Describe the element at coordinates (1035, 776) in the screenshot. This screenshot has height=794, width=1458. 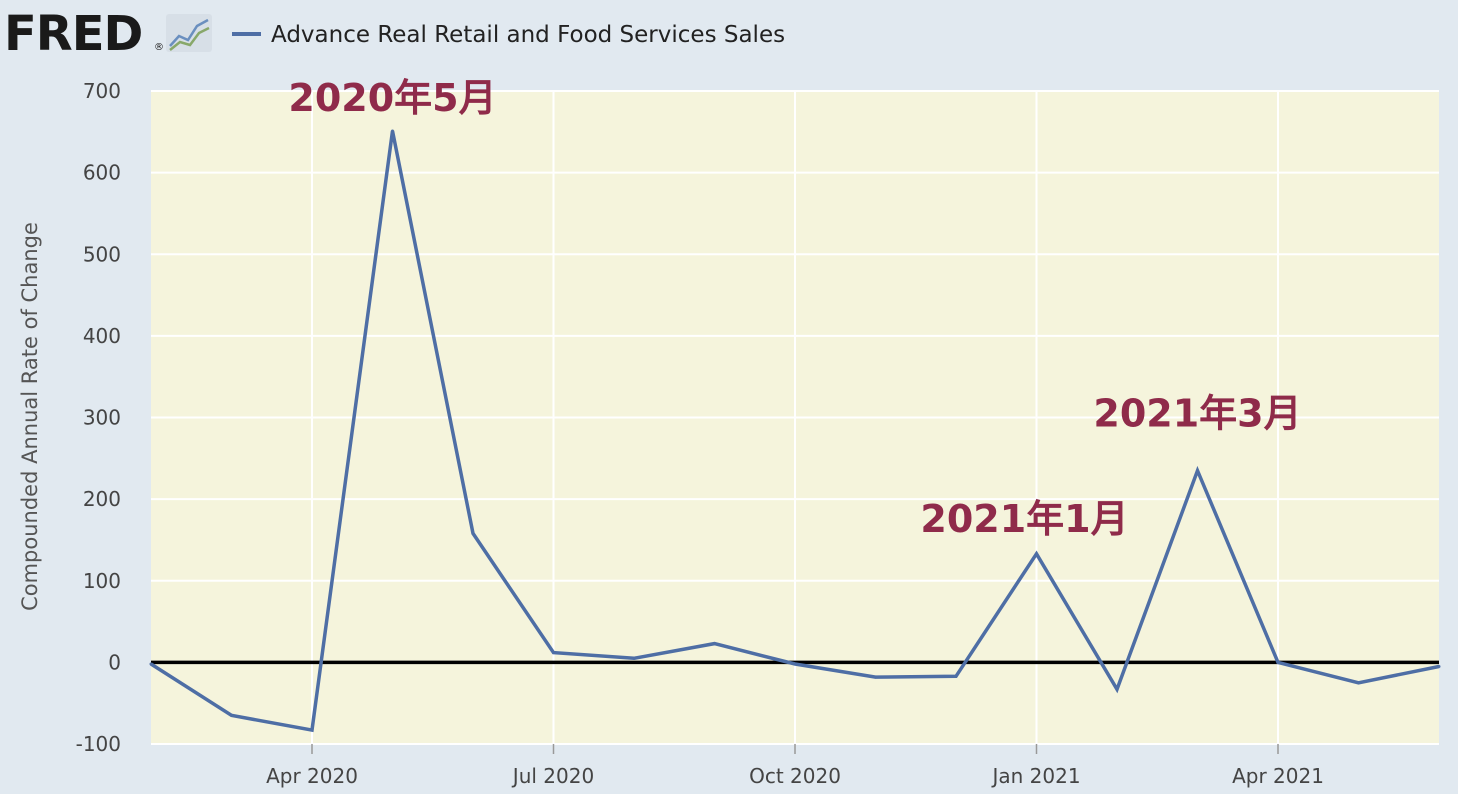
I see `x-tick-label: Jan 2021` at that location.